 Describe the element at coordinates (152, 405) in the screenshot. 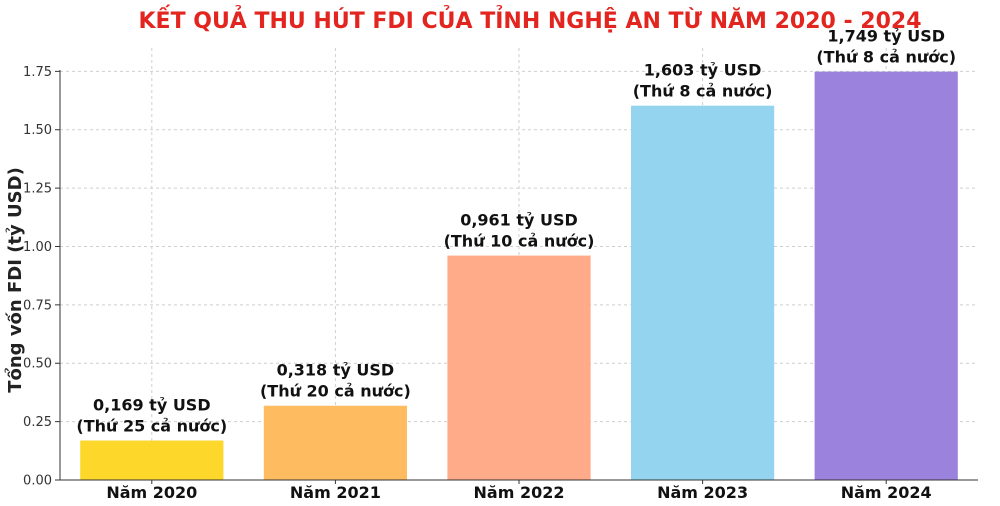

I see `data-label-value: 0,169 tỷ USD` at that location.